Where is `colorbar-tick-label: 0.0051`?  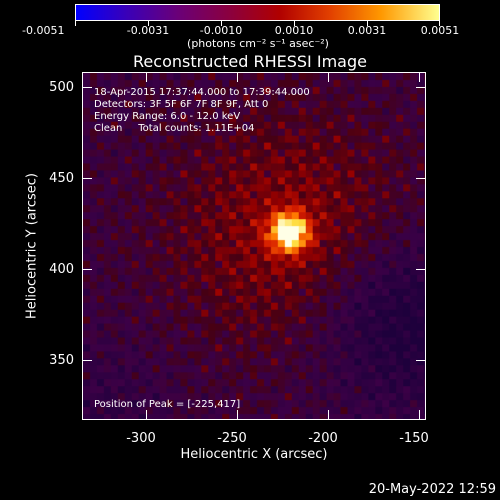 colorbar-tick-label: 0.0051 is located at coordinates (440, 30).